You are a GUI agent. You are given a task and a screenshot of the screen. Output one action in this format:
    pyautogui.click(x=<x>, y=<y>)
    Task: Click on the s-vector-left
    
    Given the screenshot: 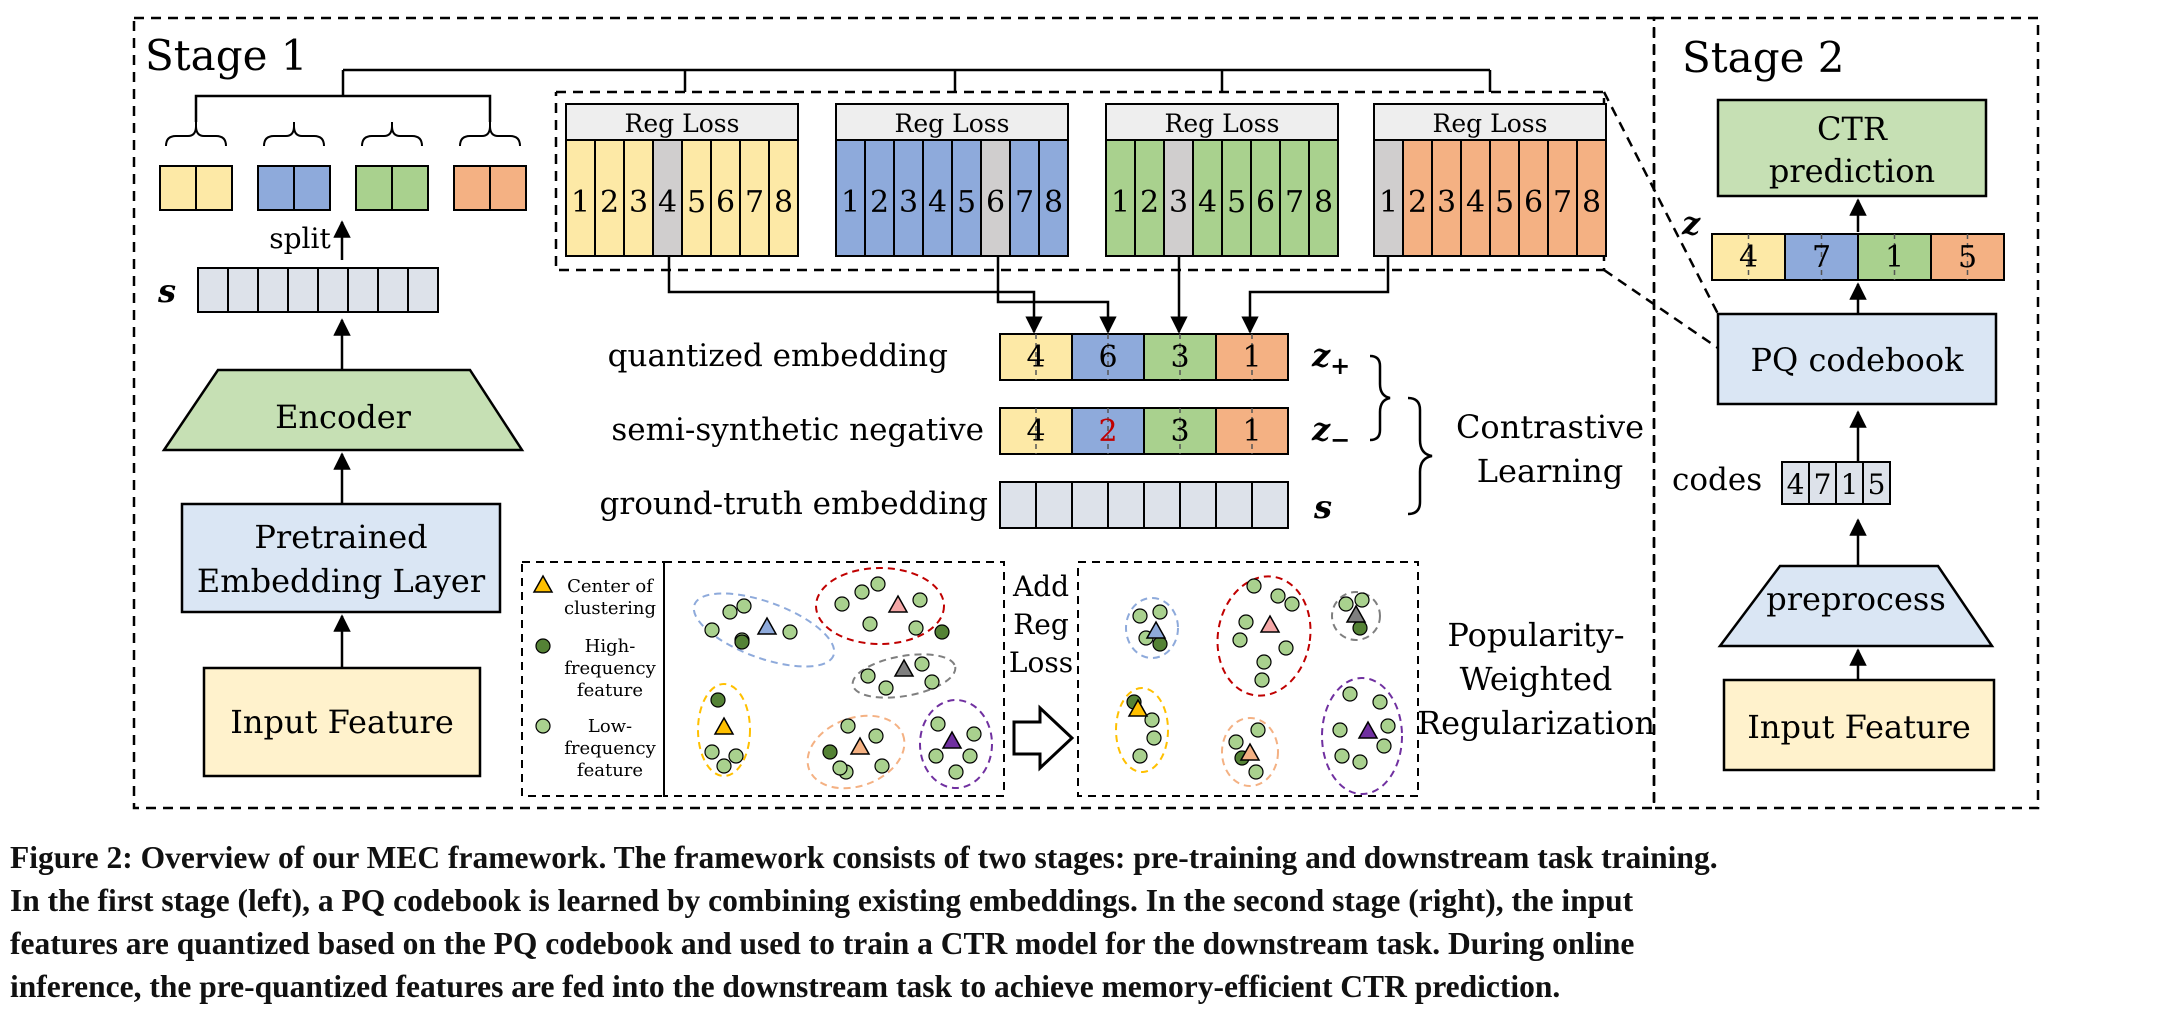 What is the action you would take?
    pyautogui.click(x=318, y=290)
    